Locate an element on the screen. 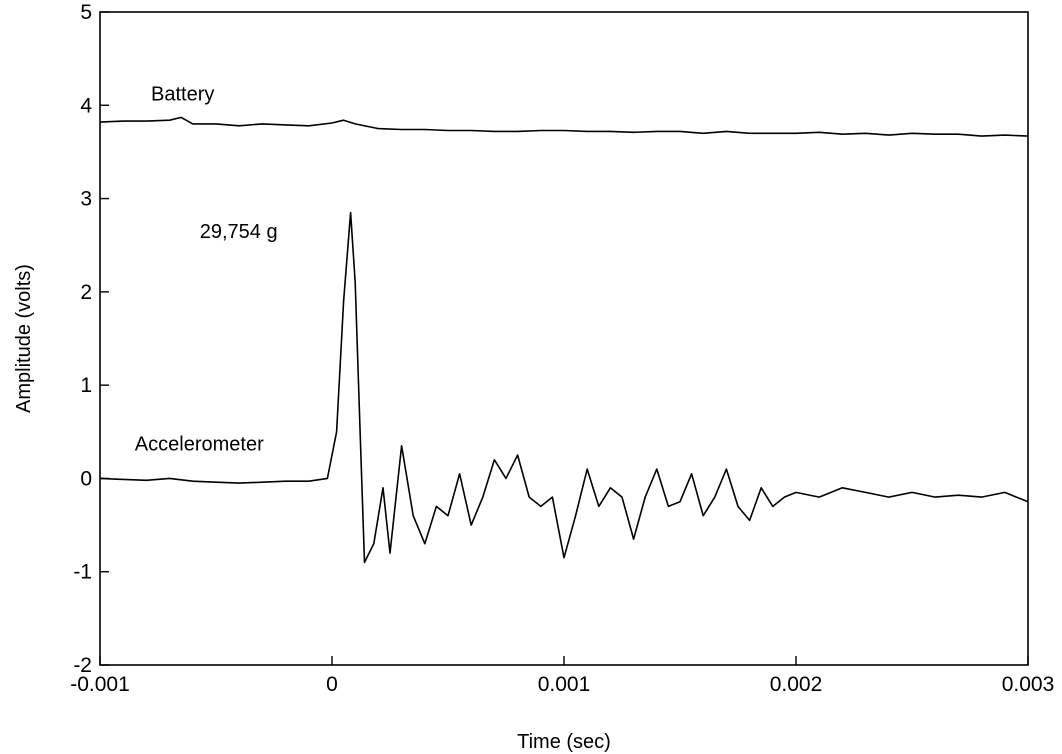 The image size is (1062, 754). y-tick-label: 4 is located at coordinates (86, 105).